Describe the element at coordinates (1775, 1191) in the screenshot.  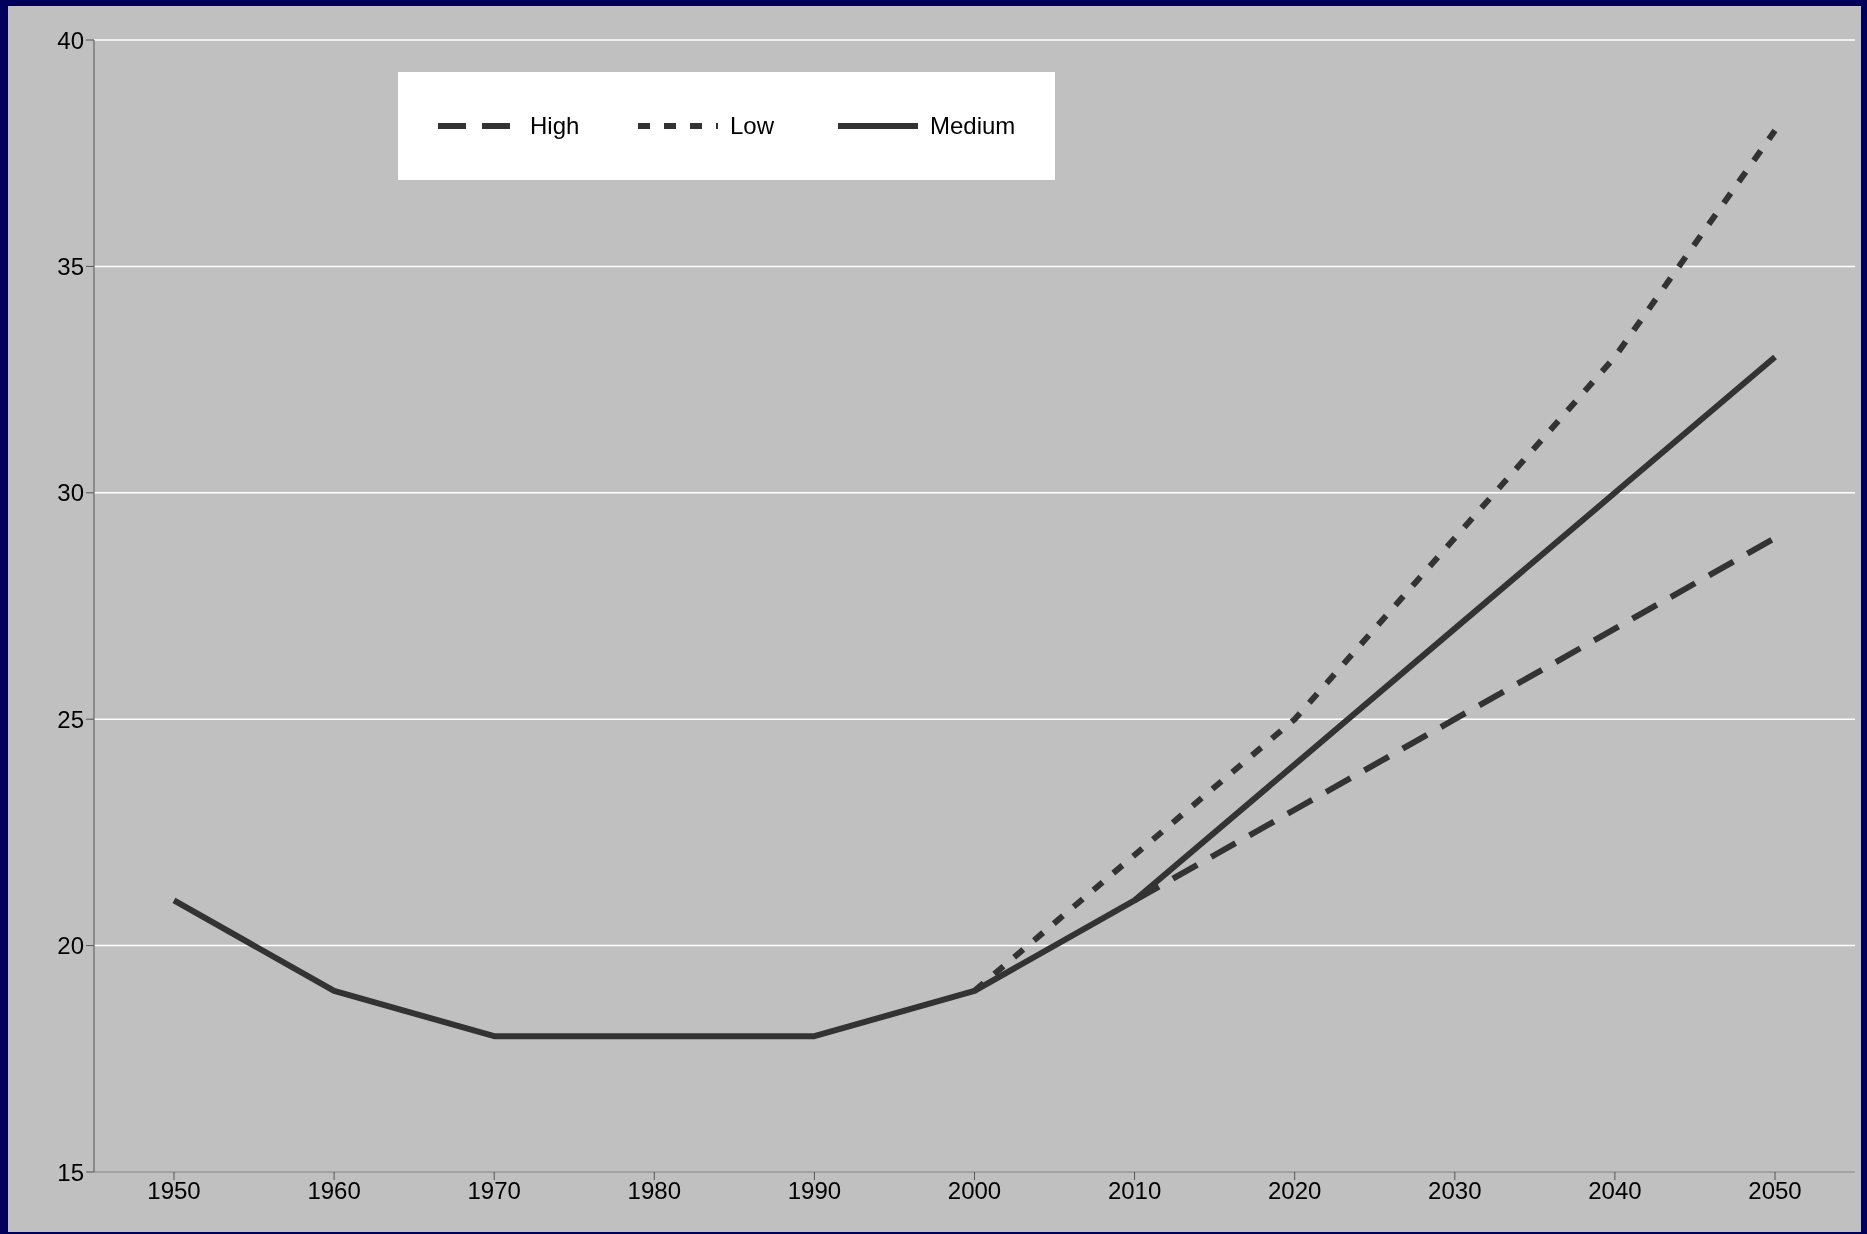
I see `x-tick-label: 2050` at that location.